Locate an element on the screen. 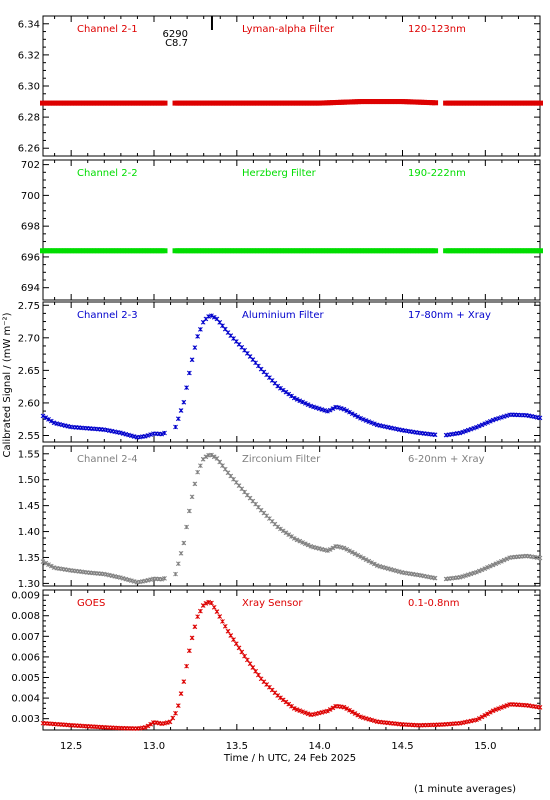 Image resolution: width=550 pixels, height=800 pixels. filter-label: Aluminium Filter is located at coordinates (283, 315).